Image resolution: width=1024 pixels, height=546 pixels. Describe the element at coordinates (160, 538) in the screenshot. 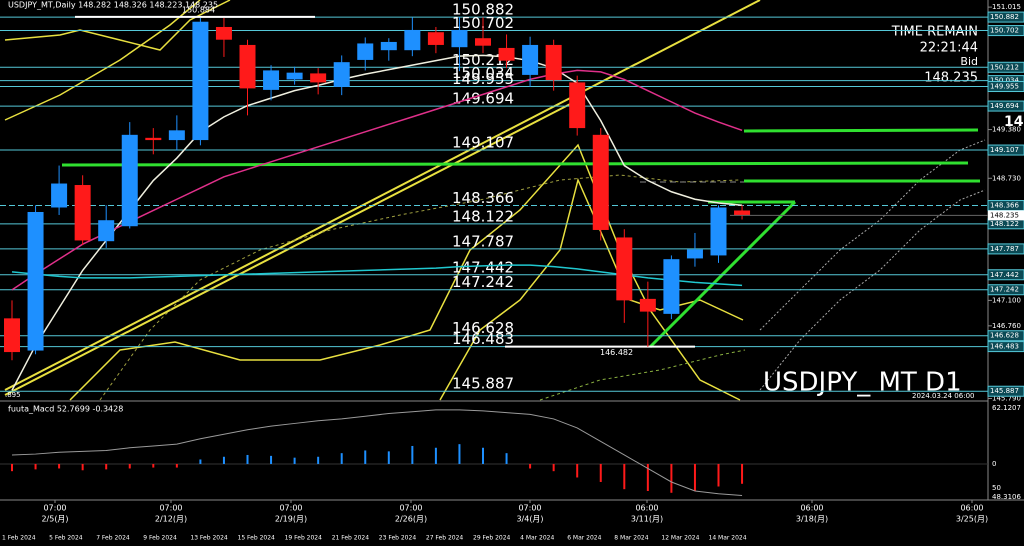

I see `date-label: 9 Feb 2024` at that location.